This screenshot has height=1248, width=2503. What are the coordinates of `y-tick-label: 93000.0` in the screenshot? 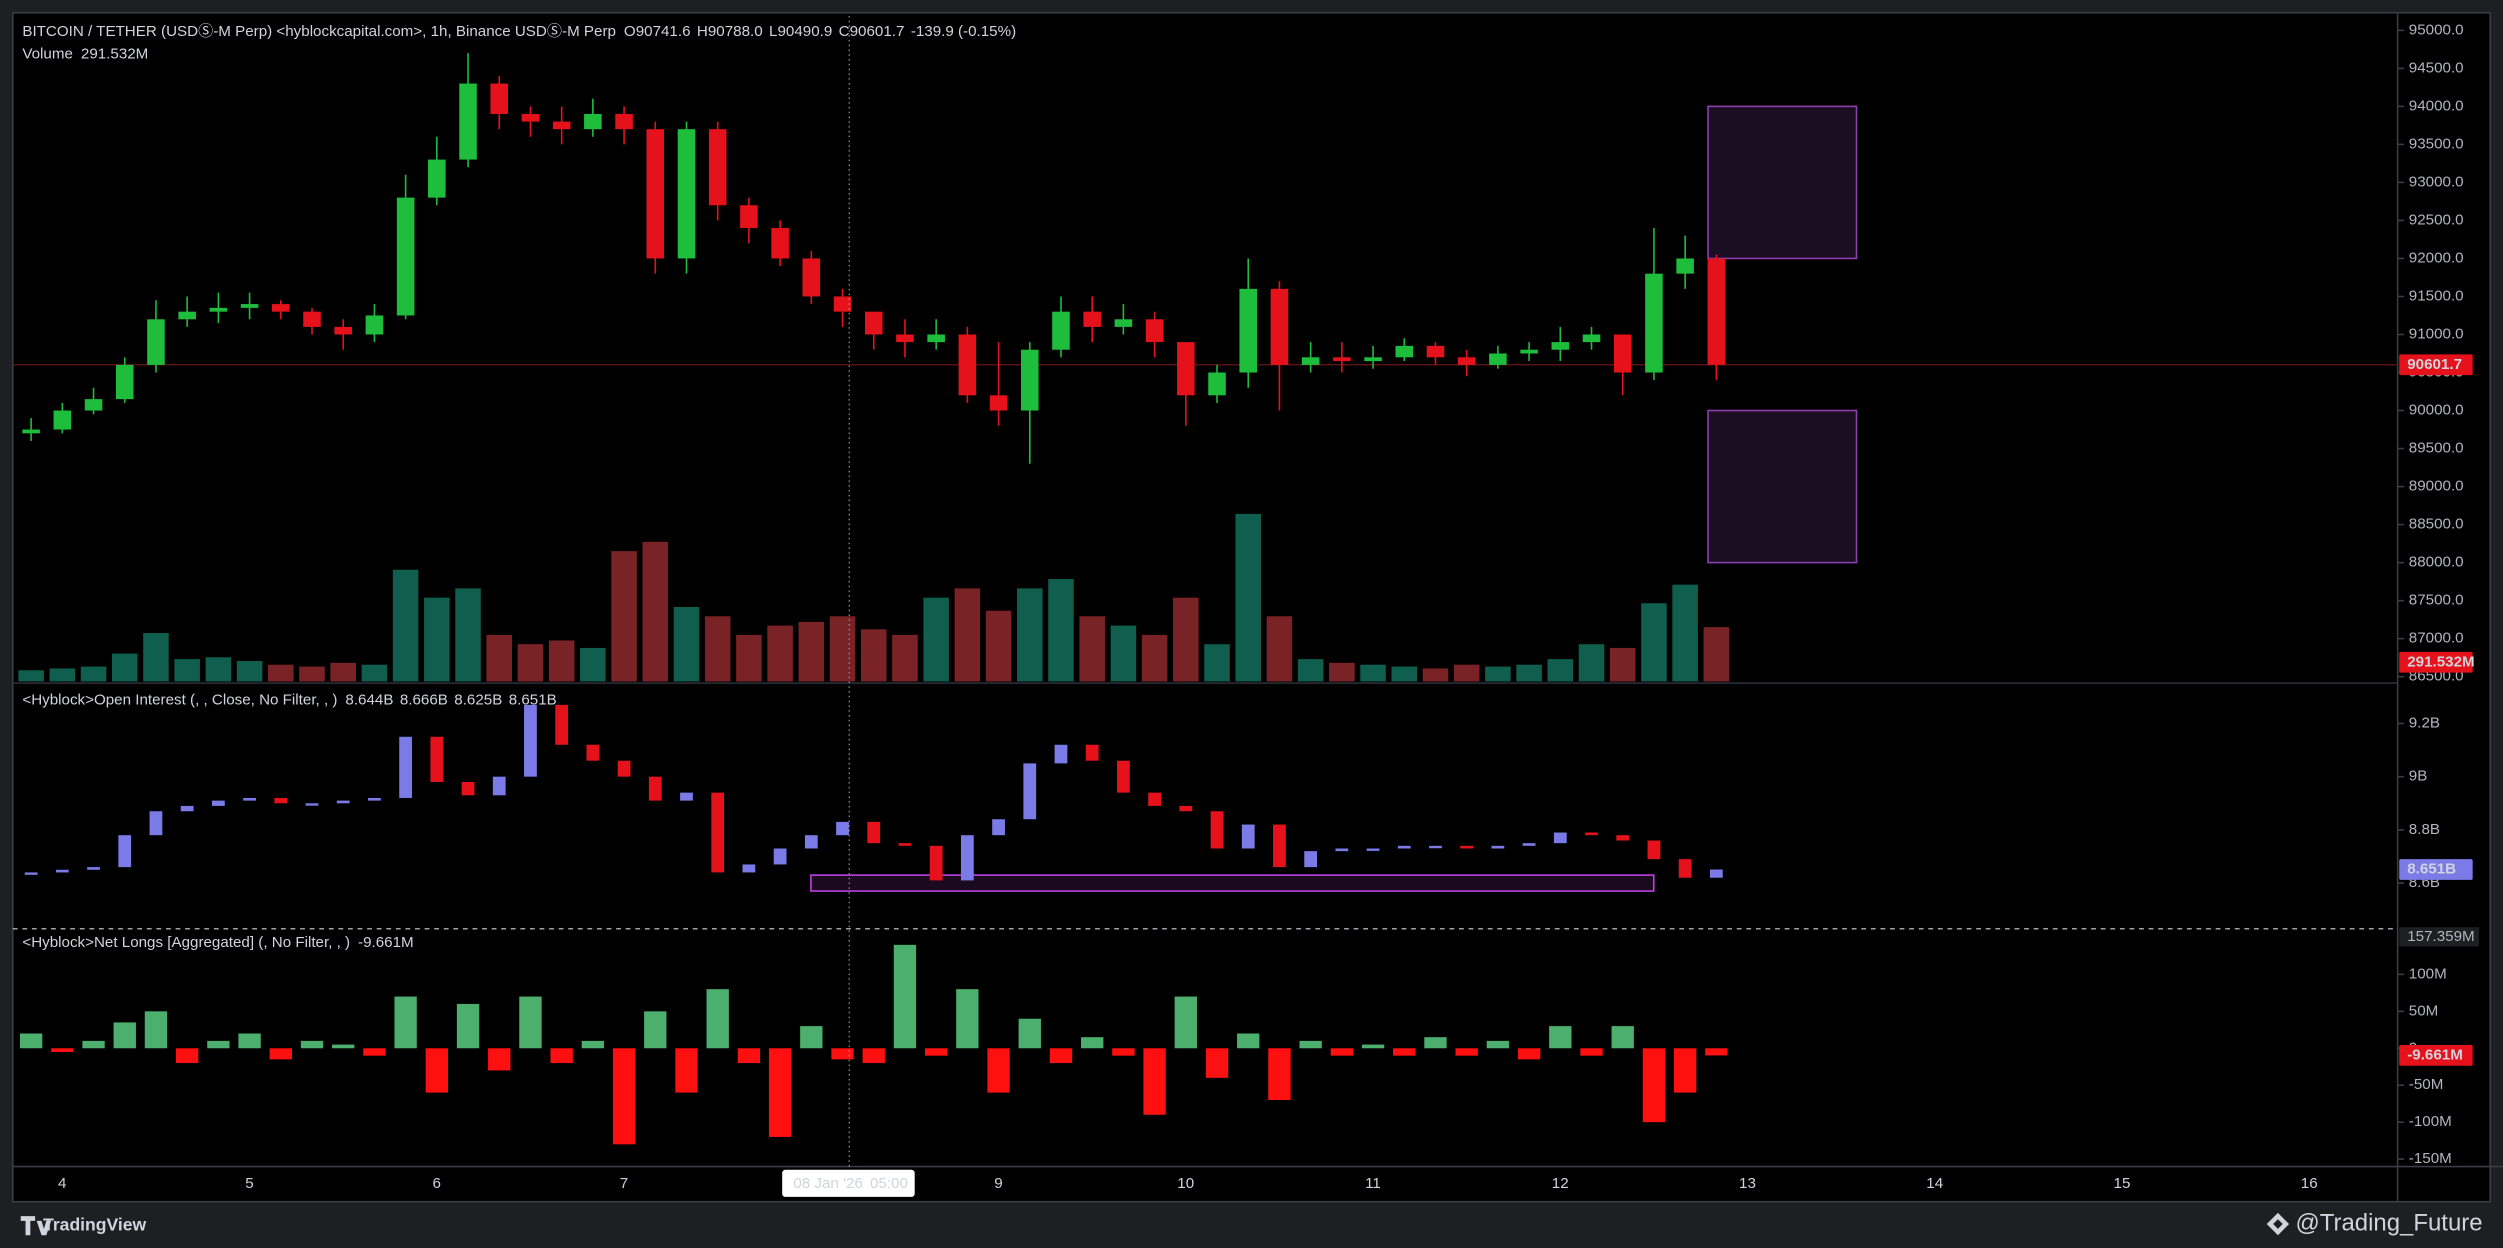 It's located at (2436, 181).